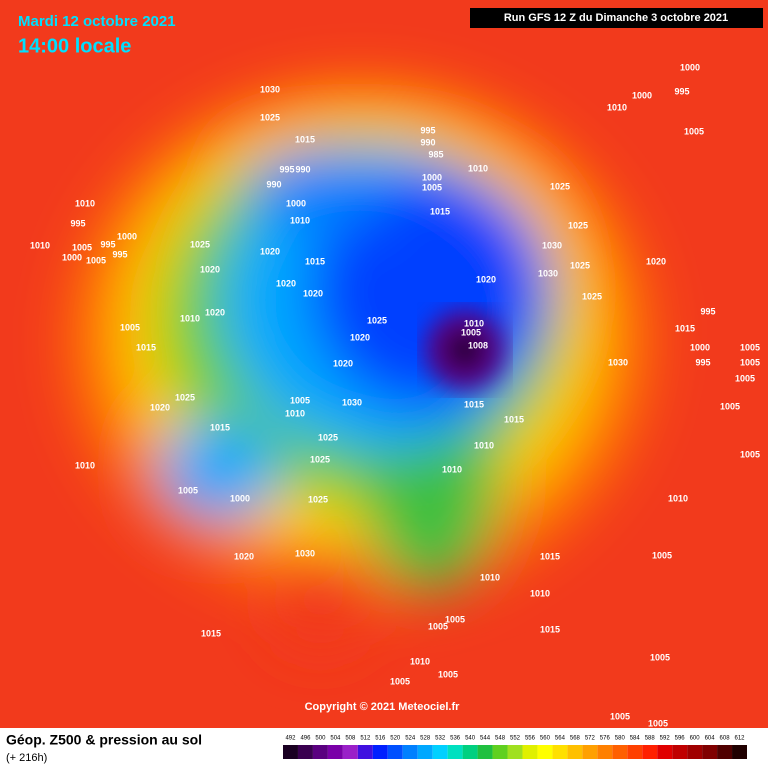  What do you see at coordinates (616, 18) in the screenshot?
I see `run-info: Run GFS 12 Z du Dimanche 3 octobre 2021` at bounding box center [616, 18].